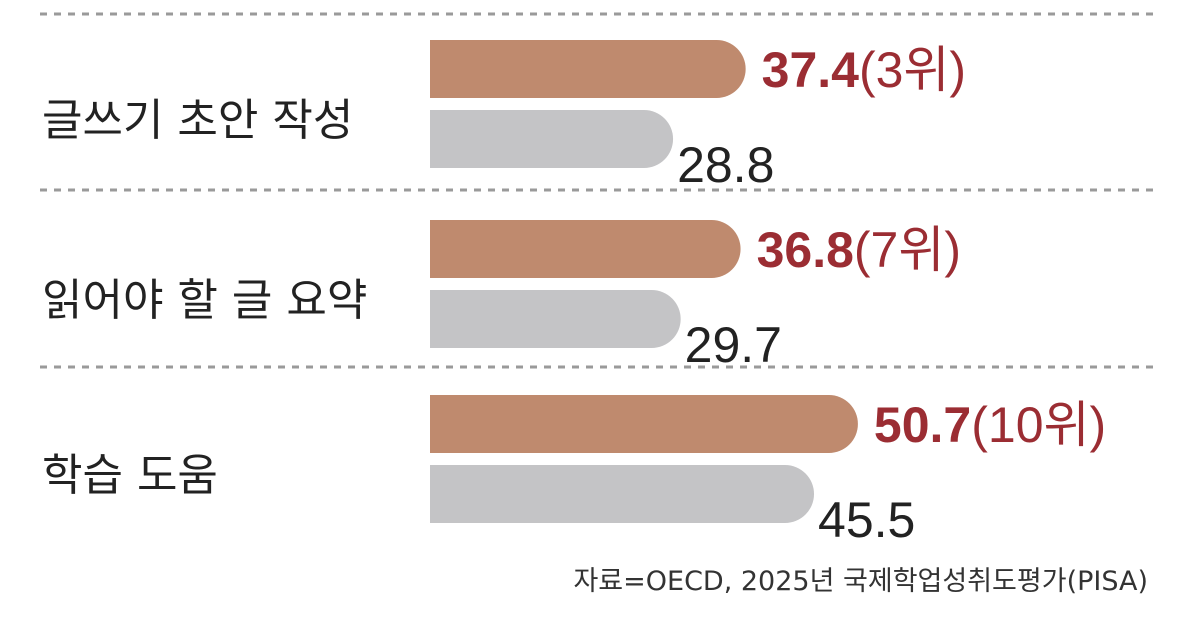 The width and height of the screenshot is (1200, 630). I want to click on category-label: 글쓰기 초안 작성, so click(197, 120).